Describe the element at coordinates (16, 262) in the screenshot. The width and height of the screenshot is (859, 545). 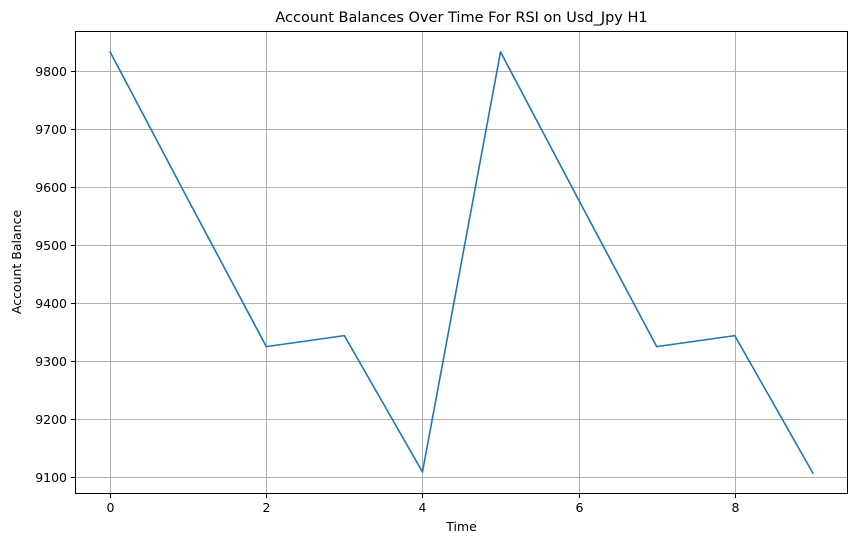
I see `y-axis-label: Account Balance` at that location.